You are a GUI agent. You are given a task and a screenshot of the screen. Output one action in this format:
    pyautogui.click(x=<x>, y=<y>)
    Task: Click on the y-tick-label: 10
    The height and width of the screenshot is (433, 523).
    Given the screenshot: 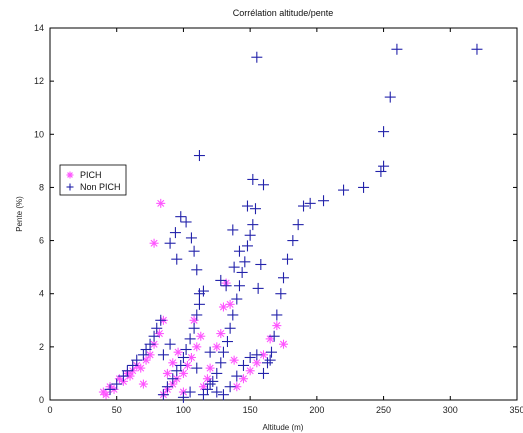 What is the action you would take?
    pyautogui.click(x=39, y=134)
    